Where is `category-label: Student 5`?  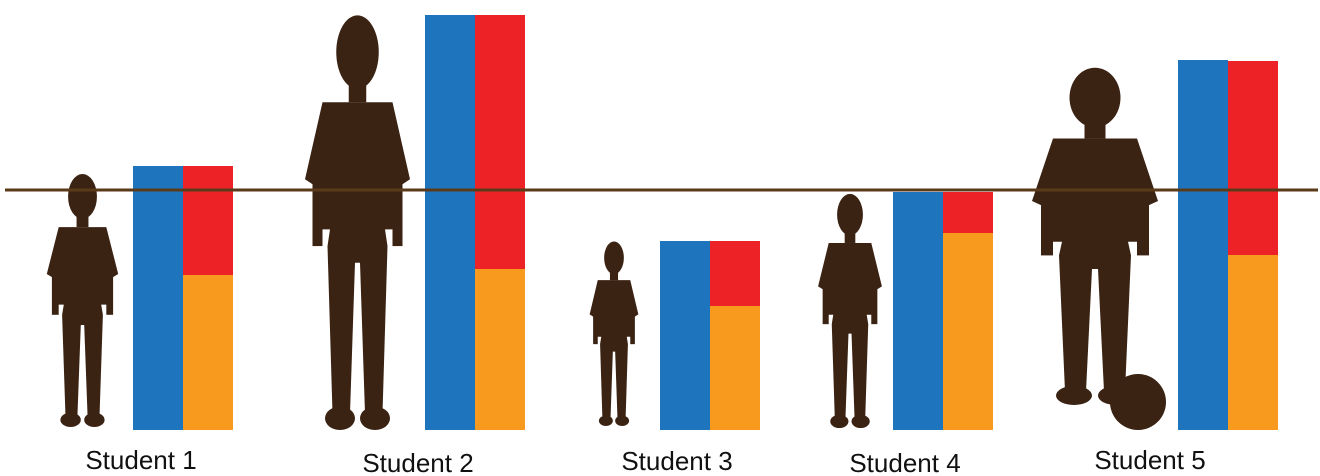 category-label: Student 5 is located at coordinates (1149, 460).